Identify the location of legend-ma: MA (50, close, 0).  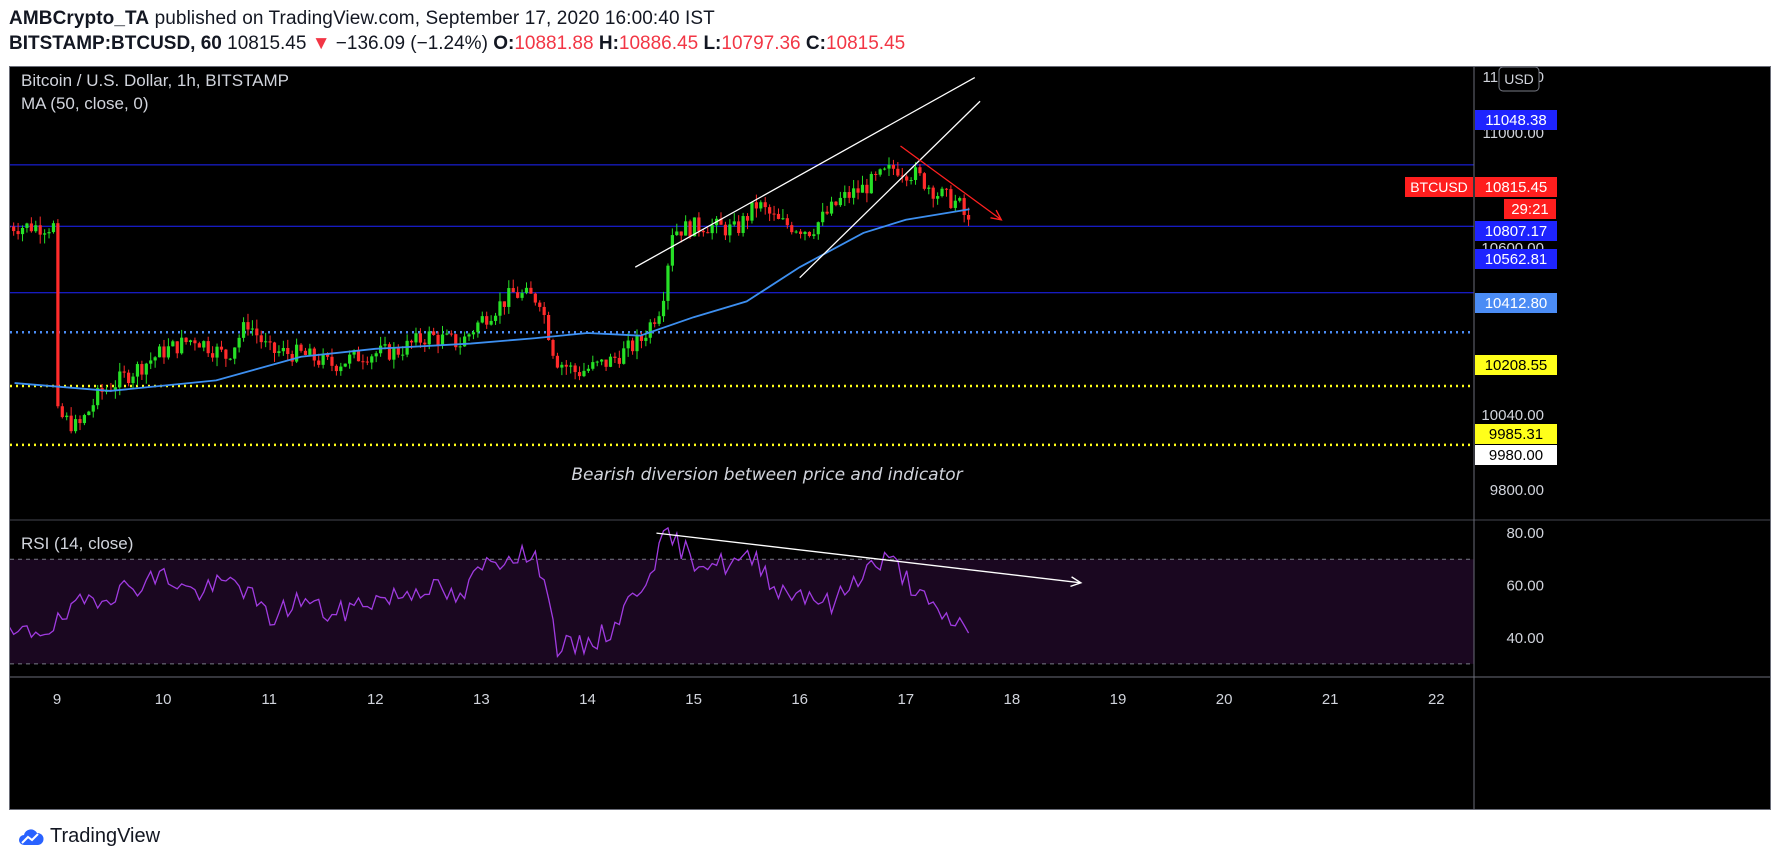
(85, 103).